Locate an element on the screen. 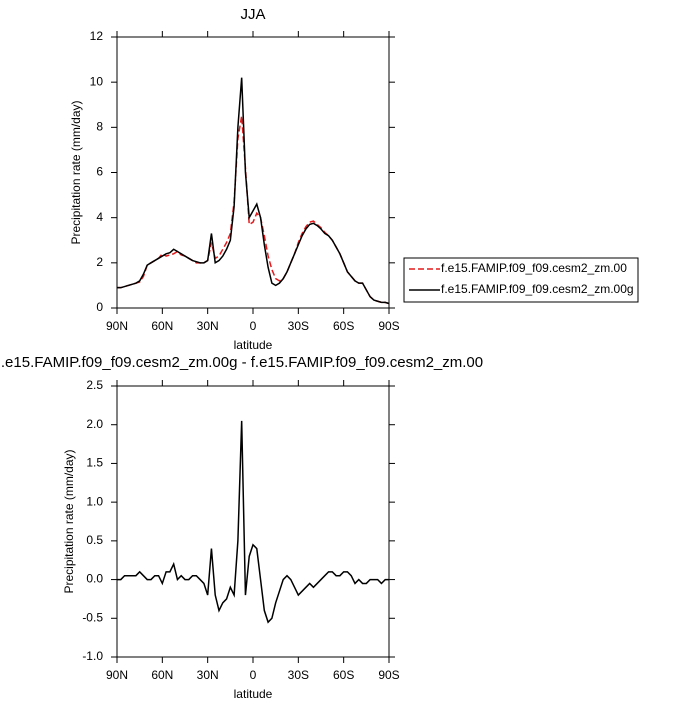  y-tick-label: 2.0 is located at coordinates (94, 424).